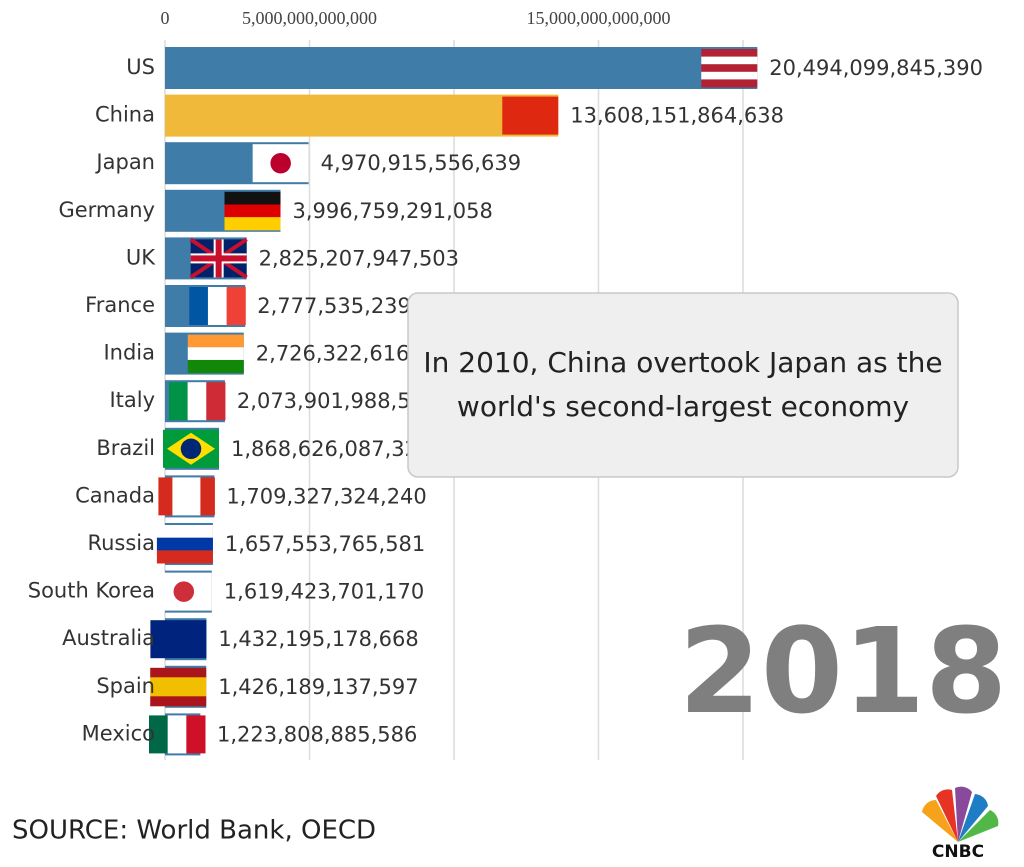 The height and width of the screenshot is (867, 1024). Describe the element at coordinates (132, 400) in the screenshot. I see `category-label: Italy` at that location.